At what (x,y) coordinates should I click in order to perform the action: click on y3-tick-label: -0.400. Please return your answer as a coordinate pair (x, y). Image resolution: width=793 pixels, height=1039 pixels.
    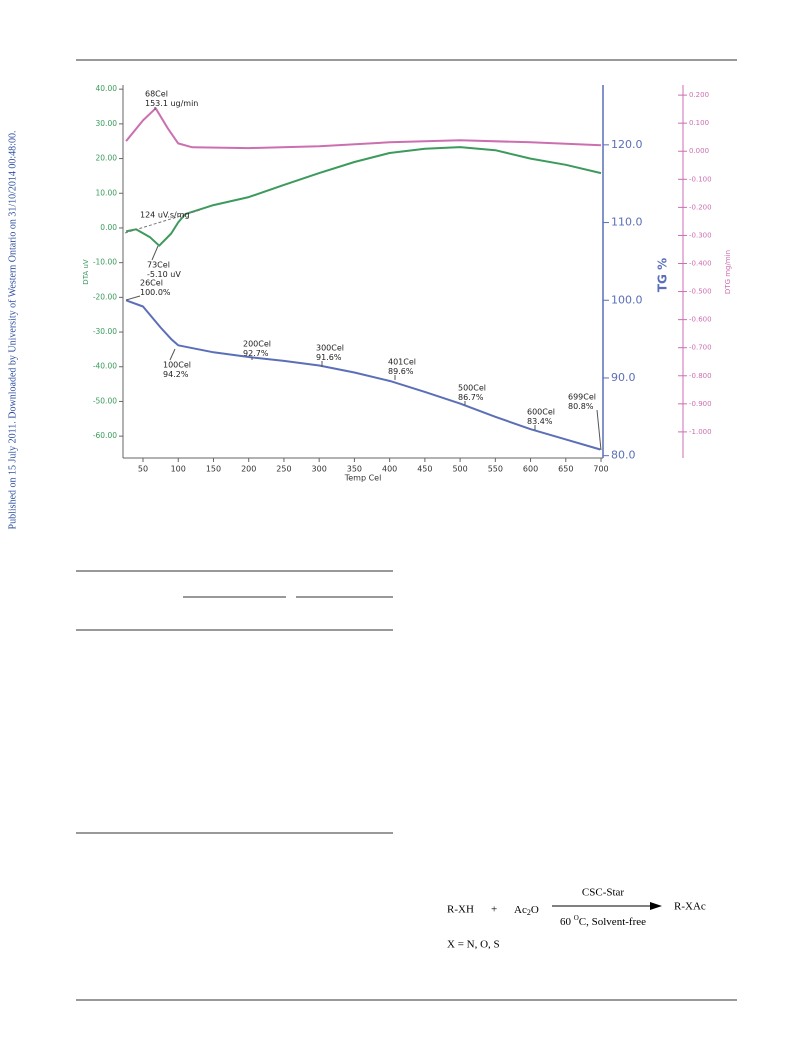
    Looking at the image, I should click on (700, 264).